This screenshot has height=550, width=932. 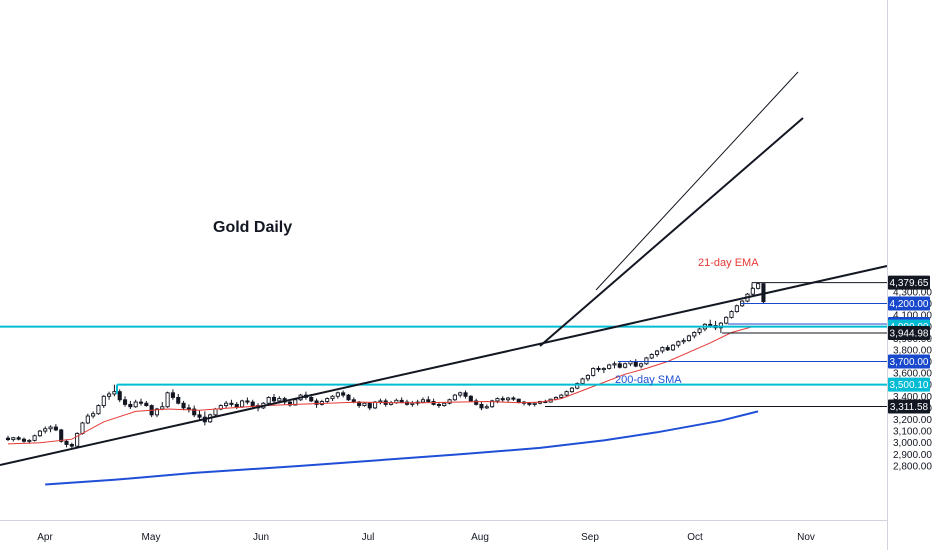 I want to click on trendline-short-term, so click(x=697, y=181).